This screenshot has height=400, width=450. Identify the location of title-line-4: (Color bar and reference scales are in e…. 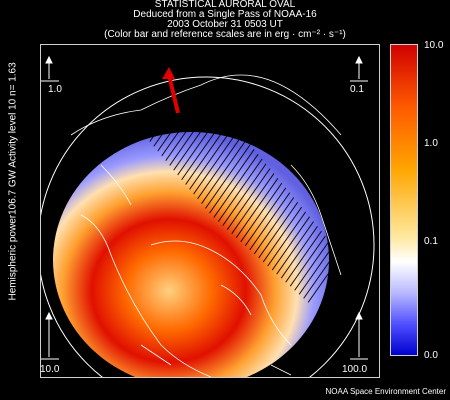
(225, 34).